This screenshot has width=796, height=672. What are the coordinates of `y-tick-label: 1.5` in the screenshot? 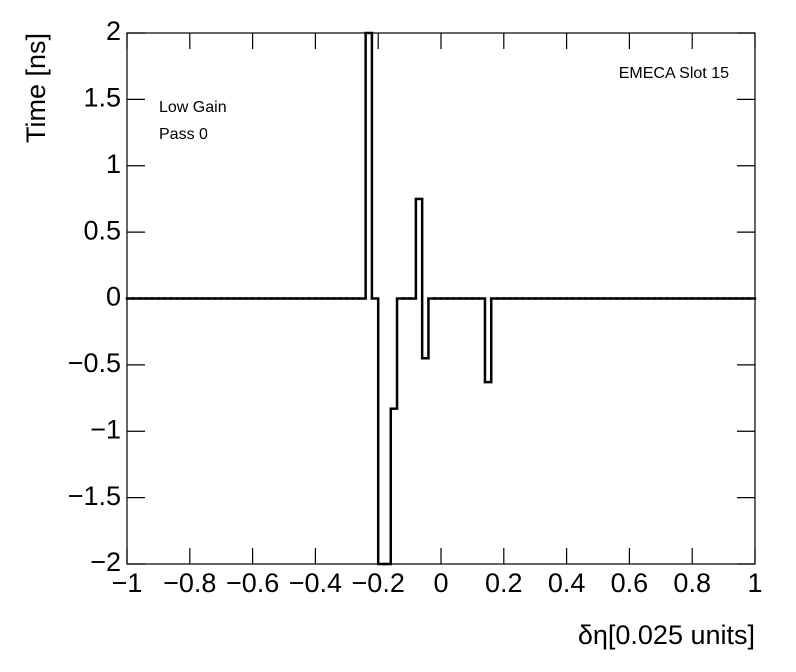 It's located at (102, 98).